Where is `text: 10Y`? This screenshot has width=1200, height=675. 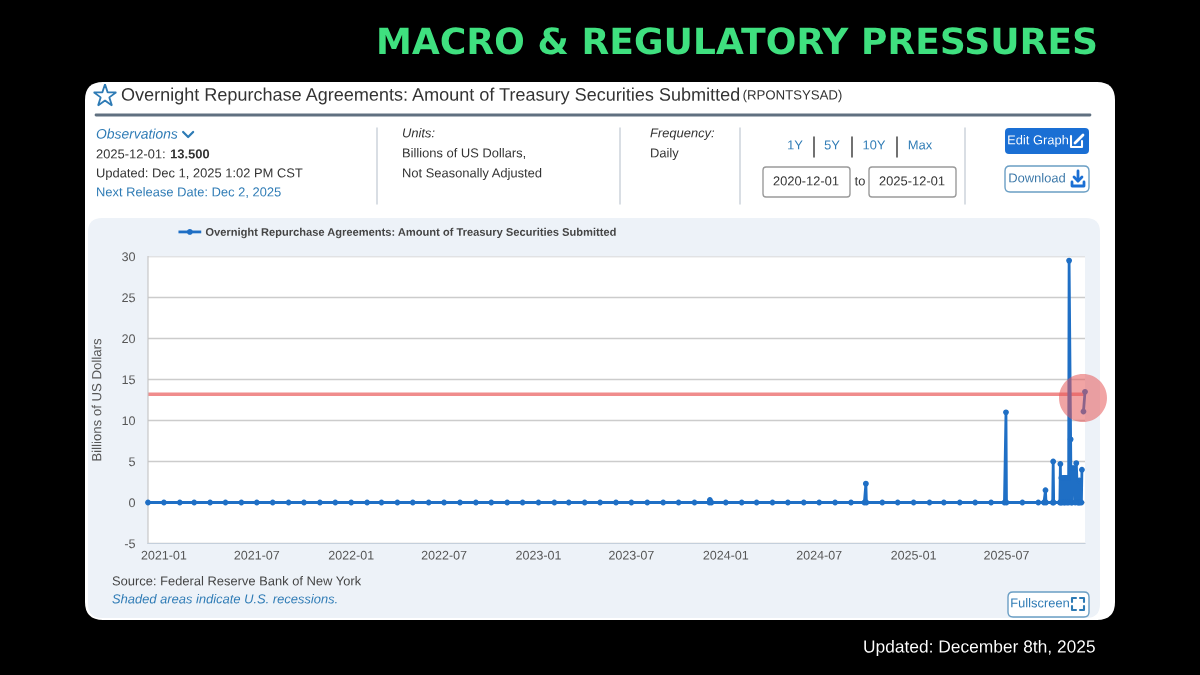
text: 10Y is located at coordinates (874, 145).